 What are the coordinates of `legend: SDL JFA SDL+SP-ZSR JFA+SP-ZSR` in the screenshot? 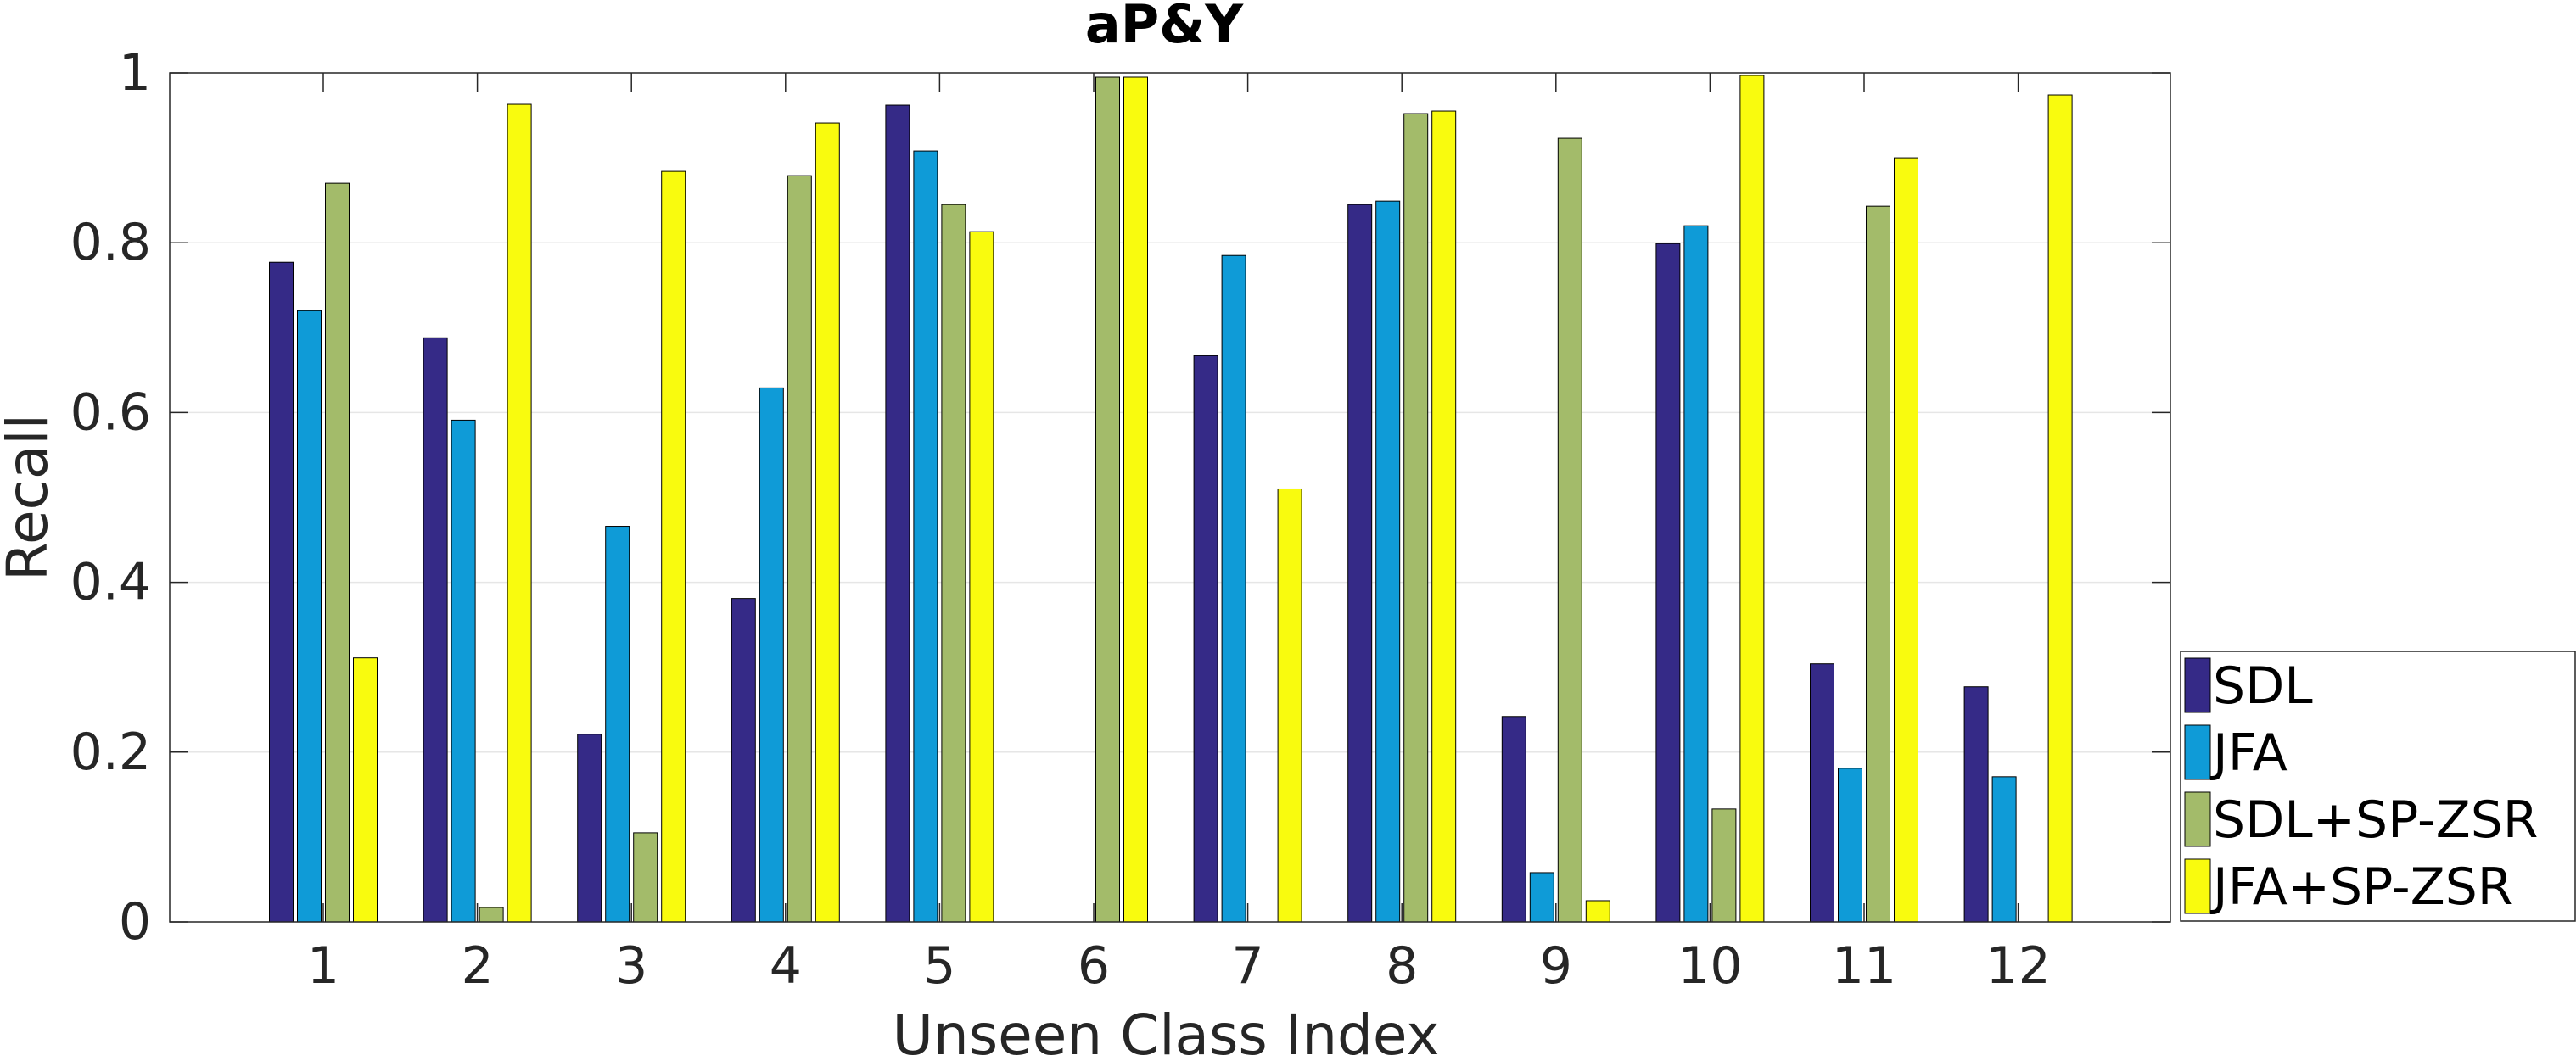 It's located at (2378, 786).